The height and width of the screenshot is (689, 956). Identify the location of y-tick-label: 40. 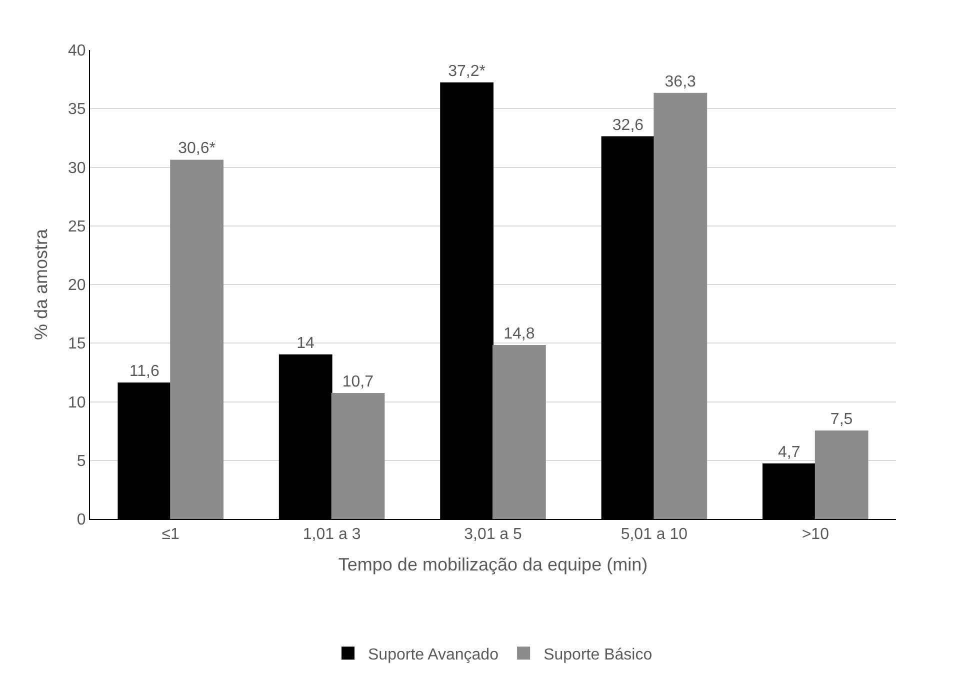
(77, 51).